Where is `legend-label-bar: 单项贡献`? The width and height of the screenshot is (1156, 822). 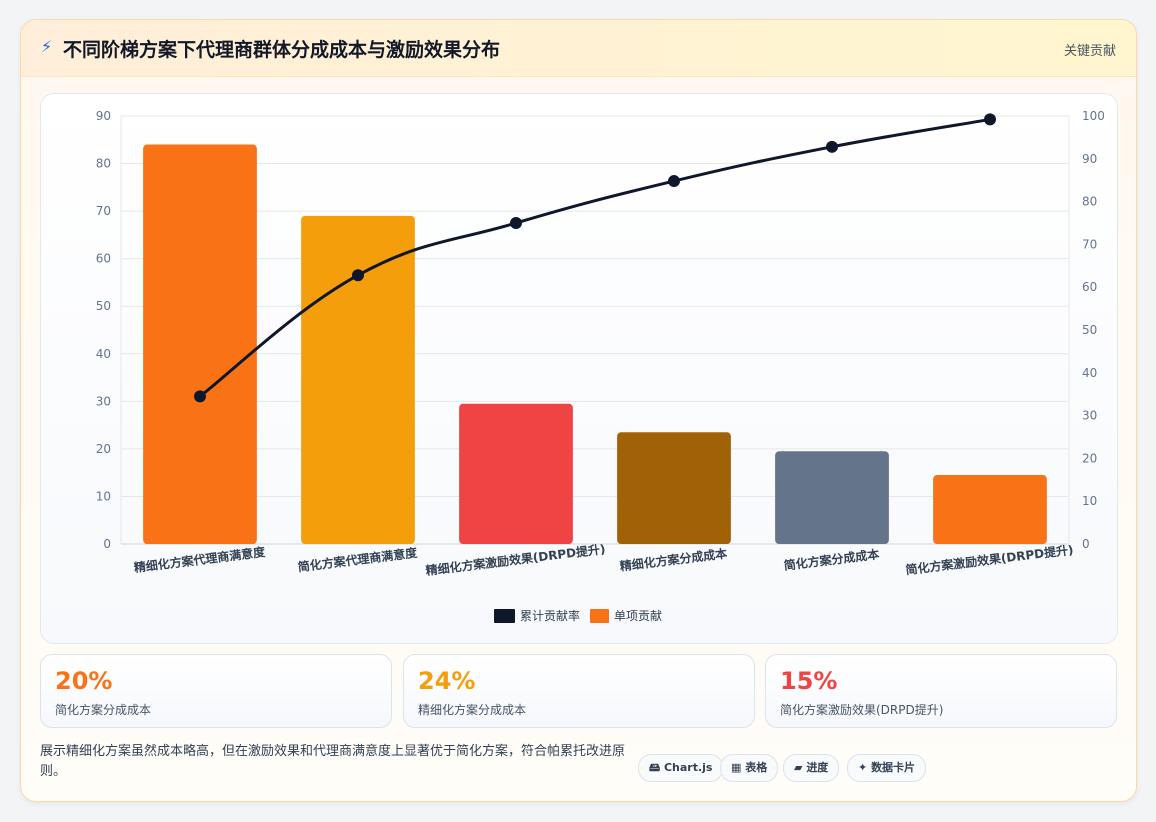 legend-label-bar: 单项贡献 is located at coordinates (638, 615).